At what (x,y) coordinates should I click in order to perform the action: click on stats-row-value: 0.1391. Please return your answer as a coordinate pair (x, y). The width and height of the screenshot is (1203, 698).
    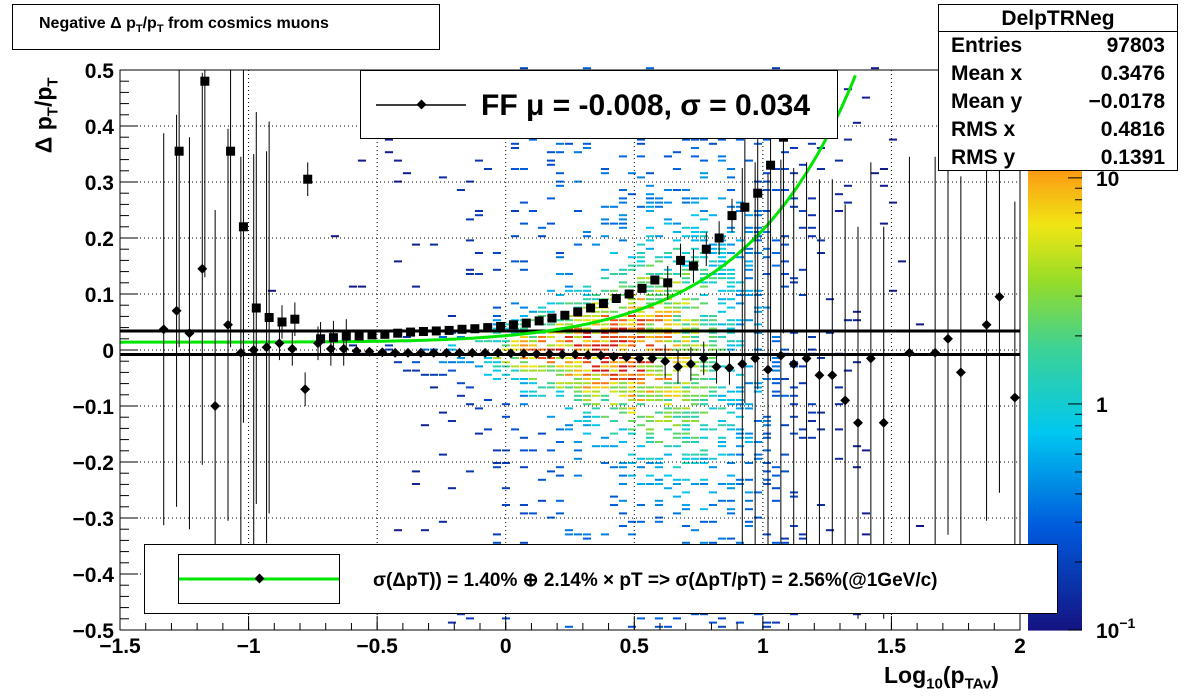
    Looking at the image, I should click on (1132, 157).